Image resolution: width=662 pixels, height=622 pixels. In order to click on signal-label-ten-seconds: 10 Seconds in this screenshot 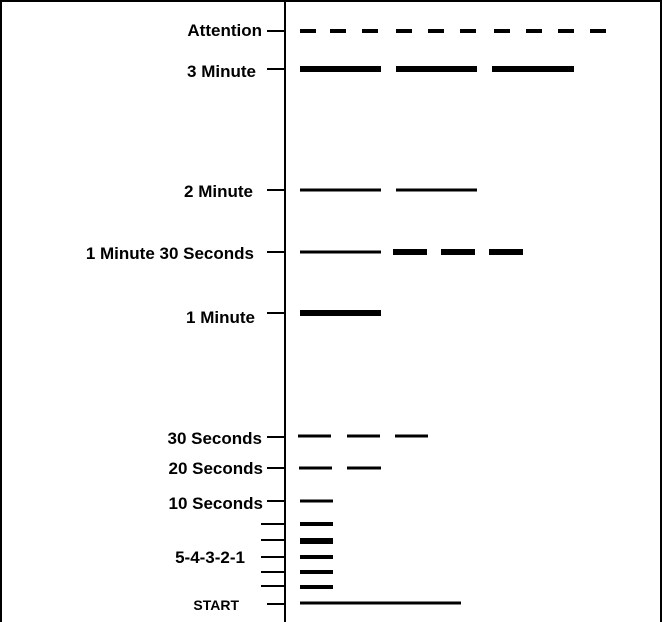, I will do `click(216, 503)`.